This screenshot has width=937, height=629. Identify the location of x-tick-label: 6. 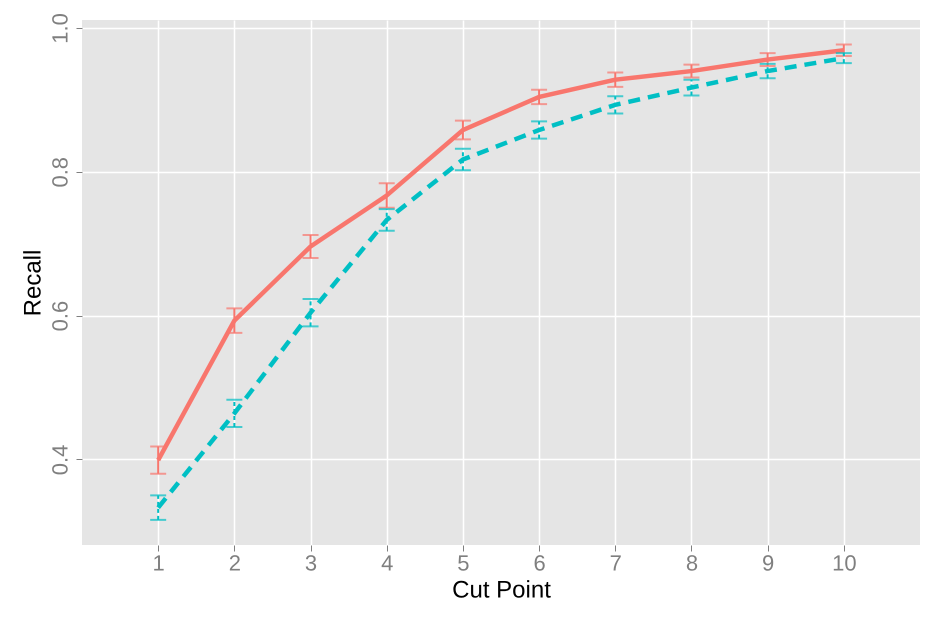
(539, 563).